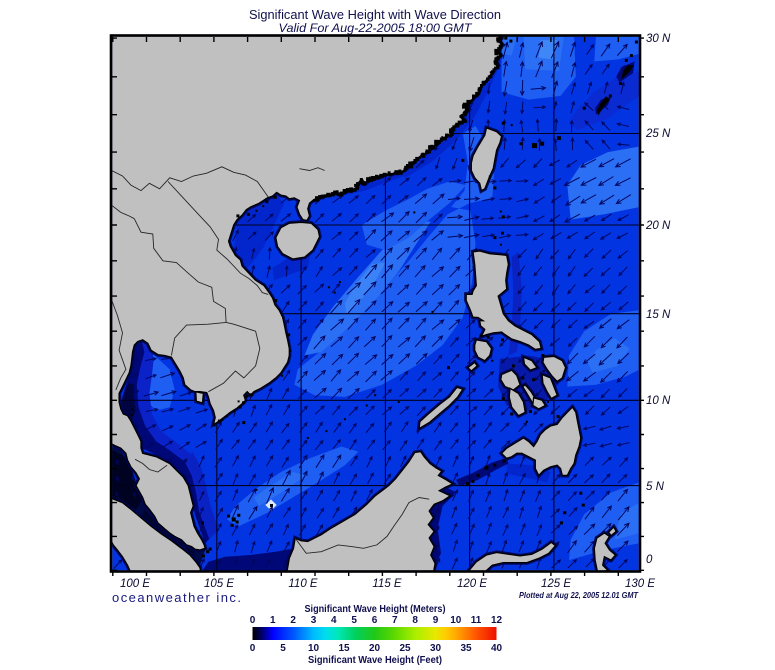 The width and height of the screenshot is (775, 670). Describe the element at coordinates (405, 648) in the screenshot. I see `svg-text: 25` at that location.